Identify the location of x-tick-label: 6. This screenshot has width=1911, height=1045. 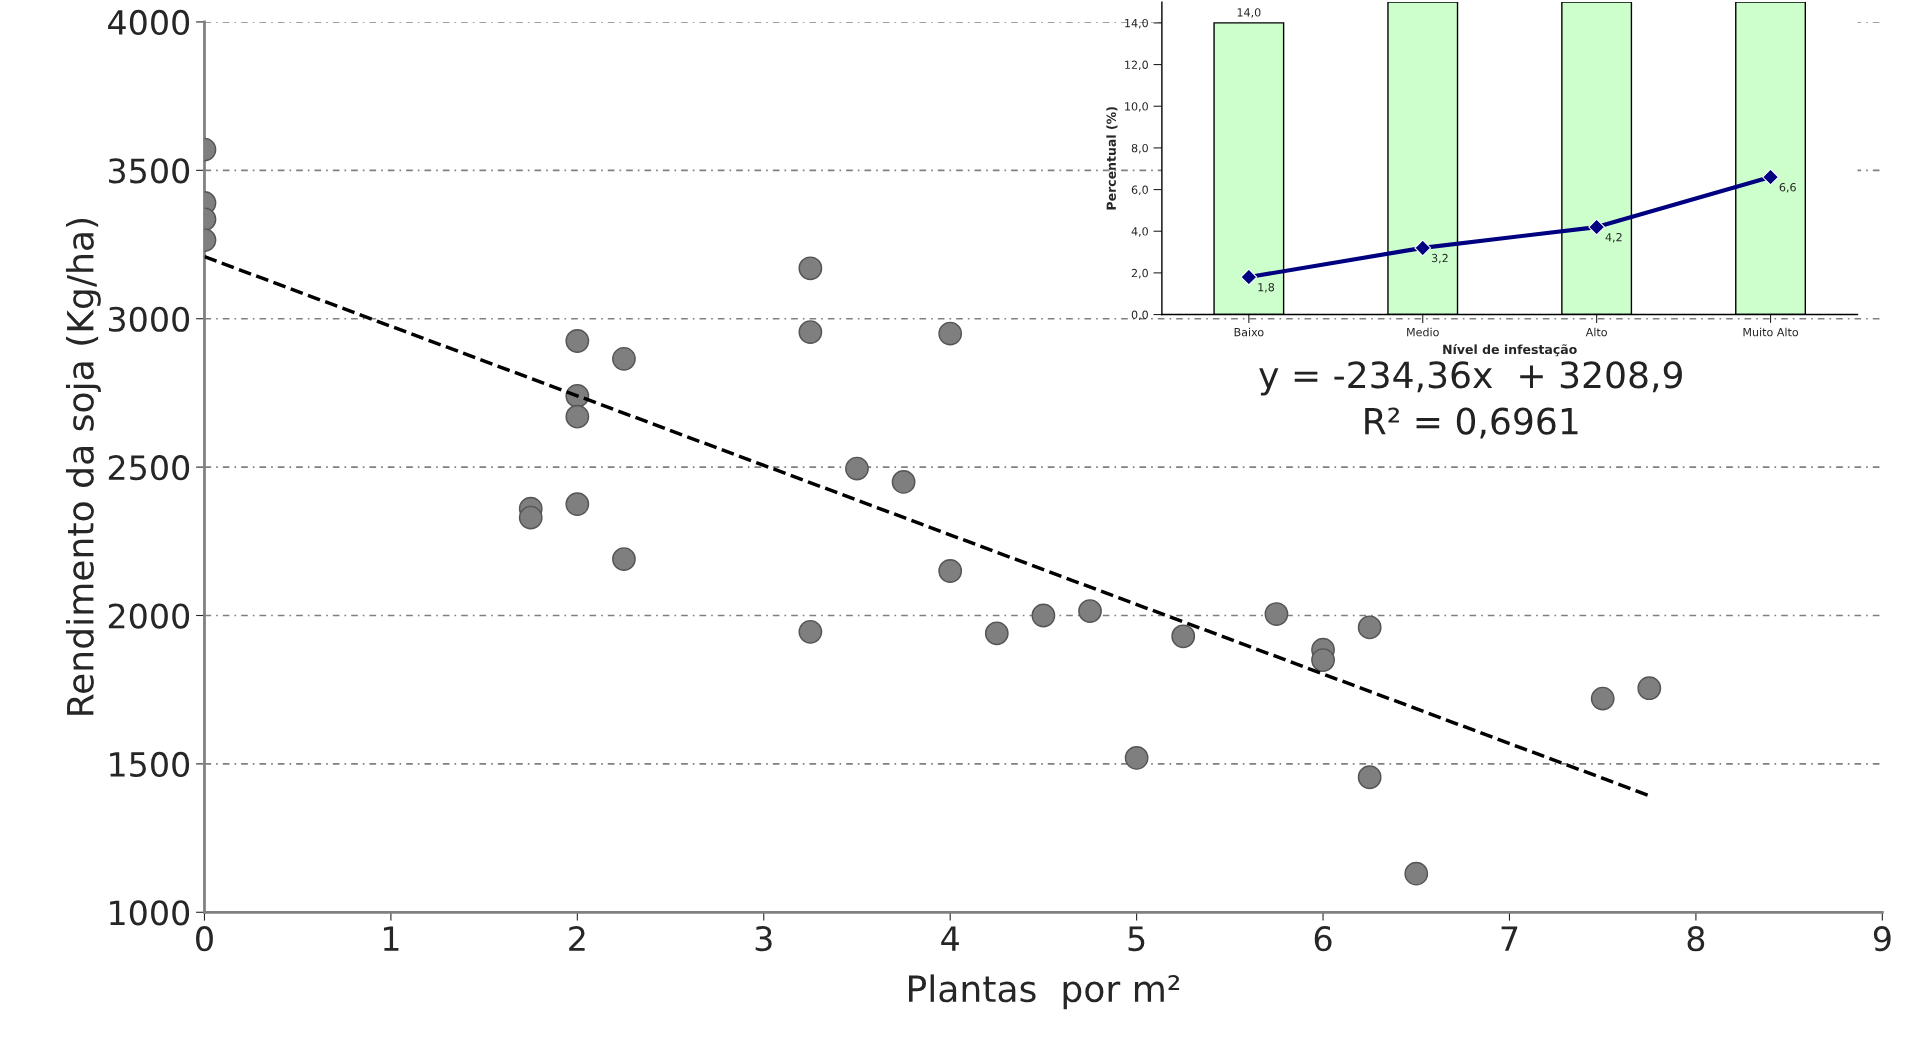
(1323, 939).